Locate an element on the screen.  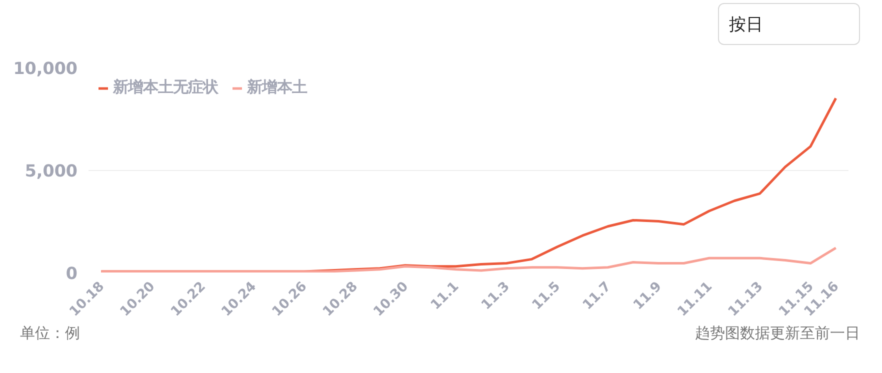
y-tick-label: 5,000 is located at coordinates (51, 171).